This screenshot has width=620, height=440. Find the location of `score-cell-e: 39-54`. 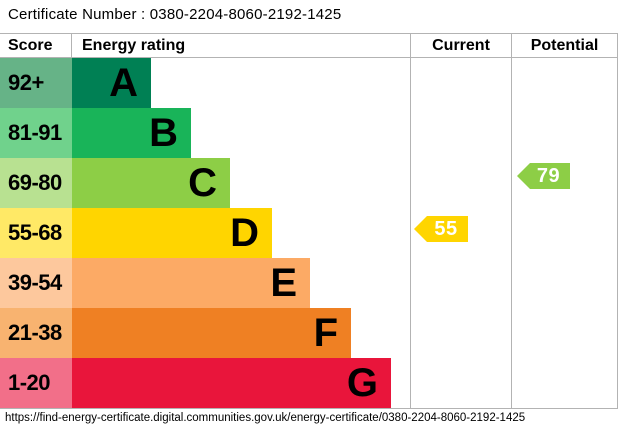

score-cell-e: 39-54 is located at coordinates (36, 283).